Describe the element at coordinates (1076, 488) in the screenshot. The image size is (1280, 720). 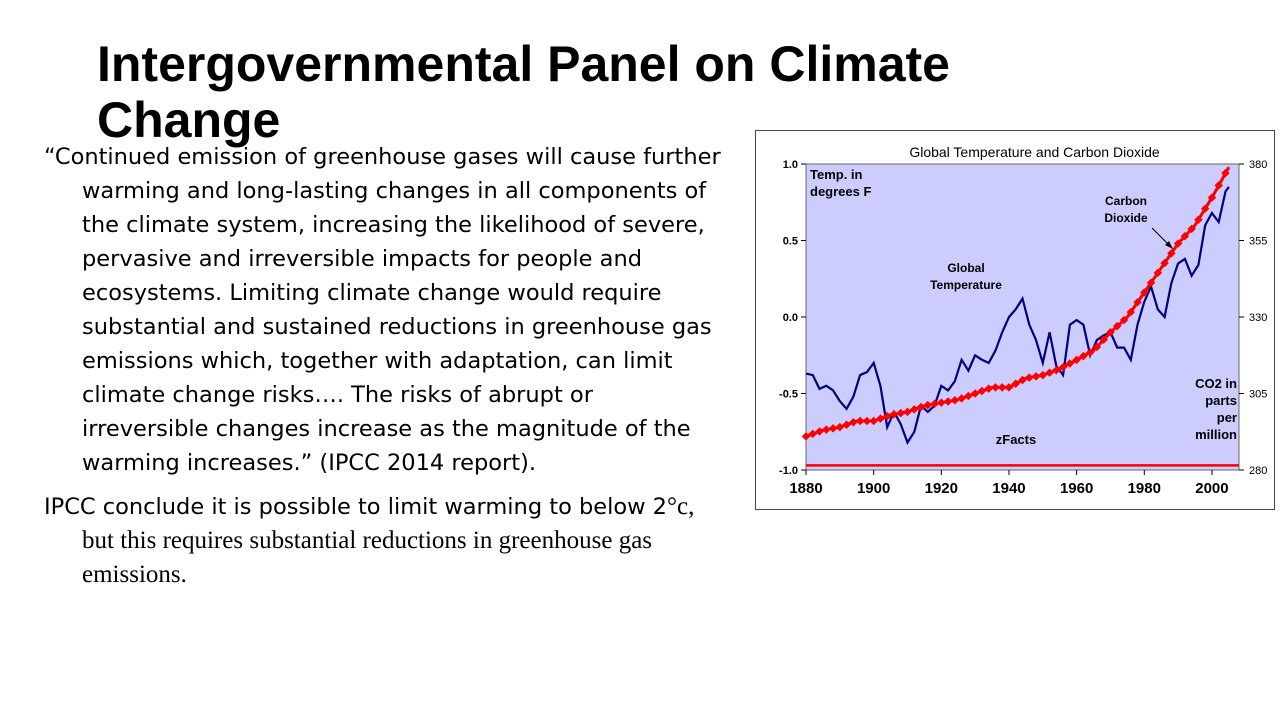
I see `x-tick-label: 1960` at that location.